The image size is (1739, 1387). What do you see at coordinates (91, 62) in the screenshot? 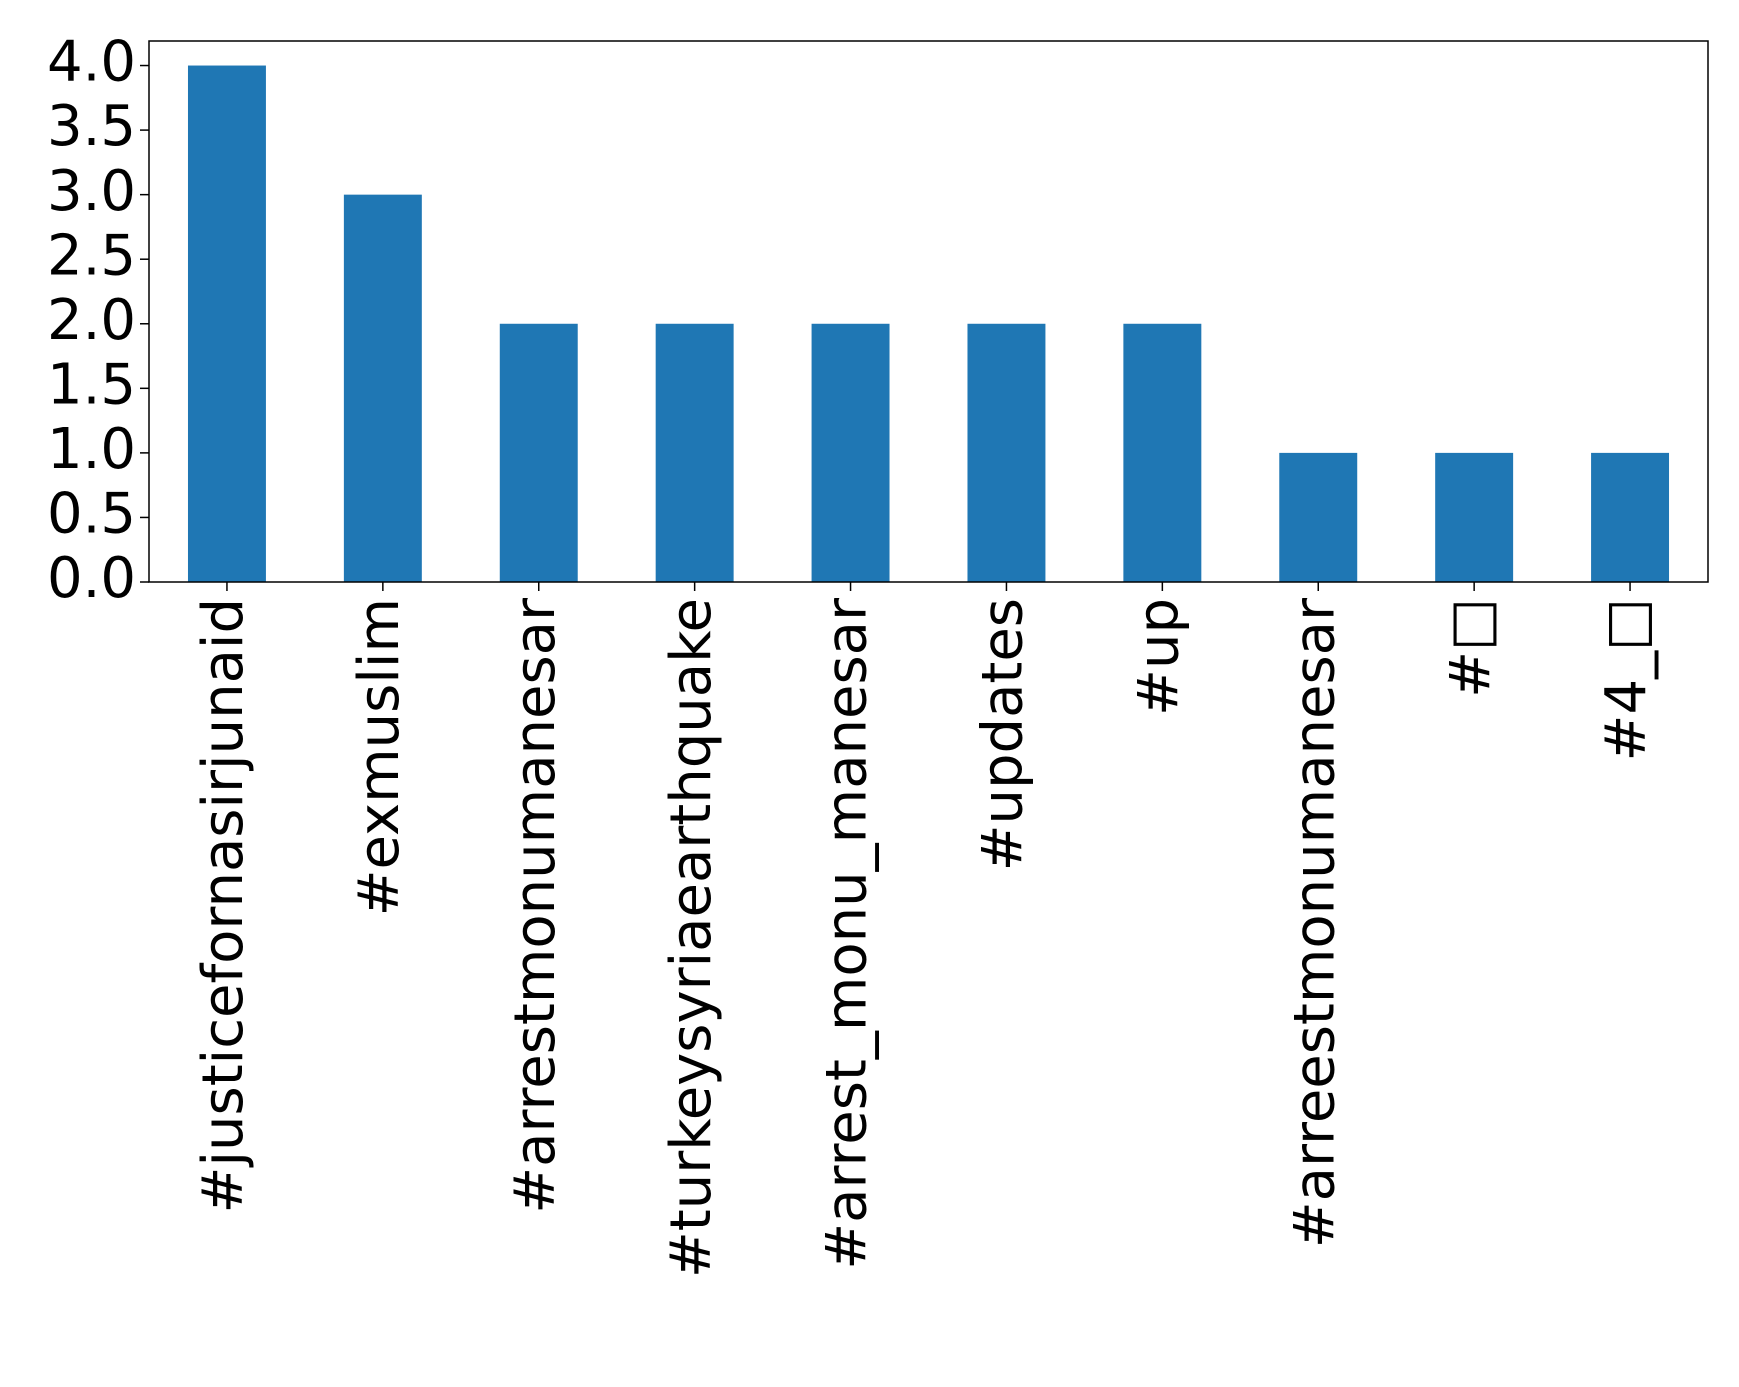
I see `y-tick-label: 4.0` at bounding box center [91, 62].